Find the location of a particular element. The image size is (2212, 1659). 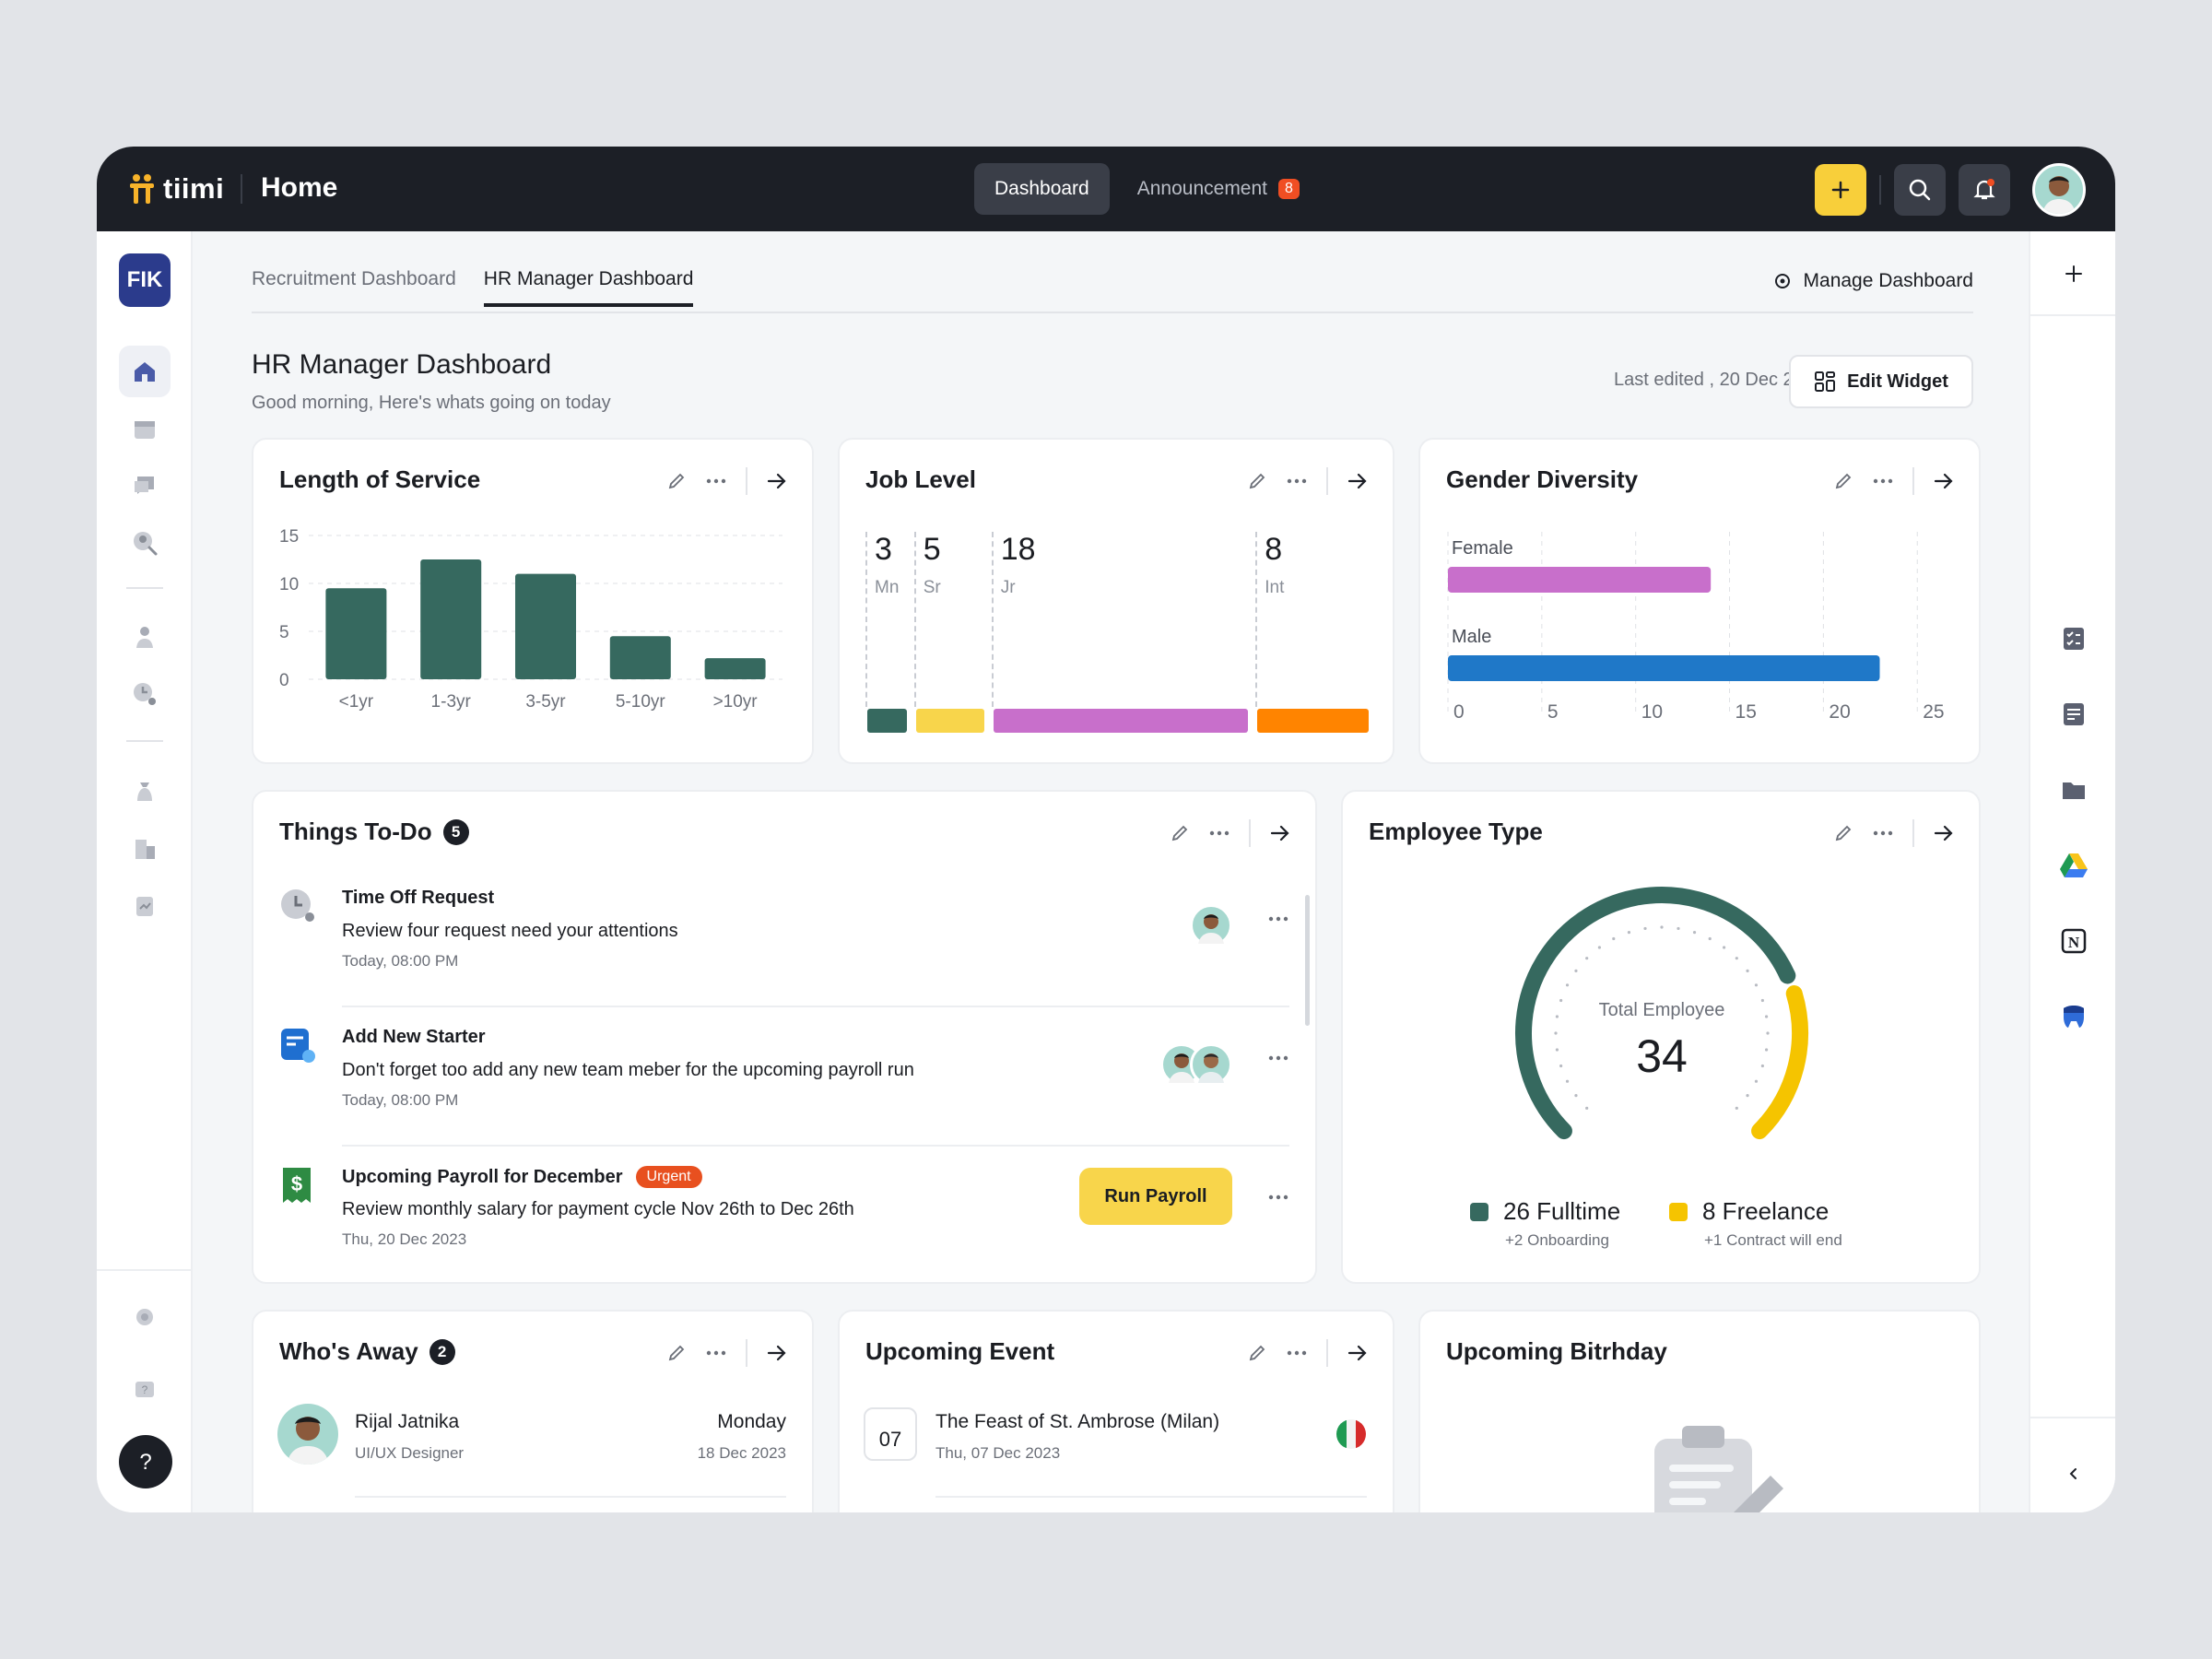

job-level-segment: 5 Sr is located at coordinates (949, 633).